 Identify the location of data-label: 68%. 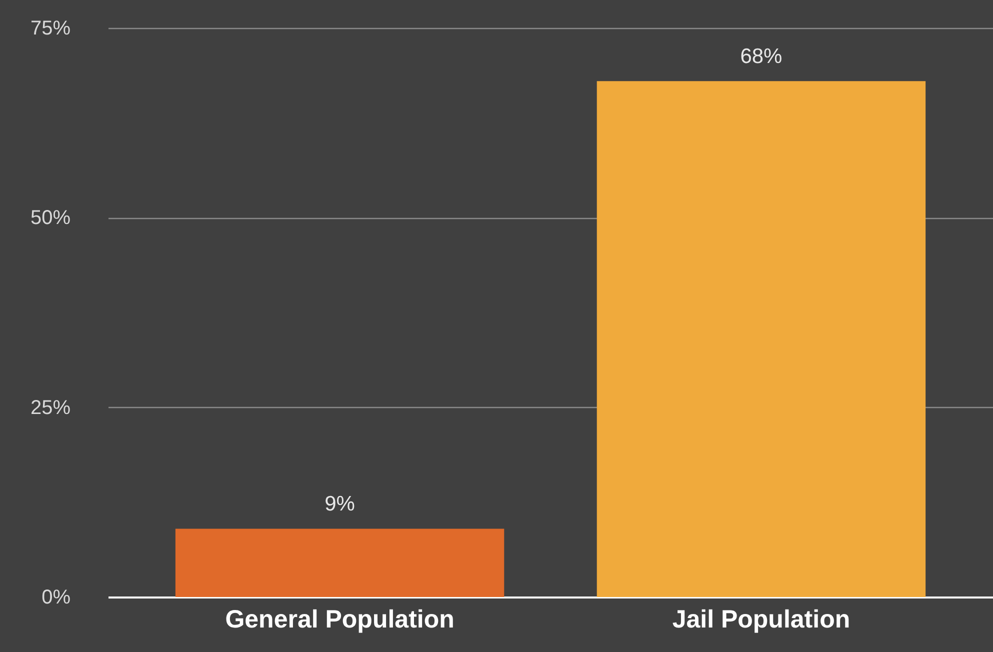
(761, 56).